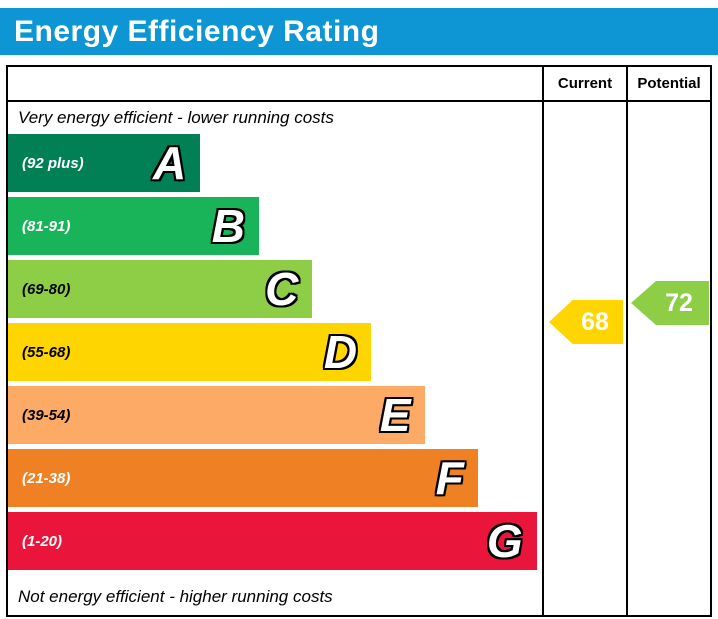  Describe the element at coordinates (668, 83) in the screenshot. I see `potential-column-header: Potential` at that location.